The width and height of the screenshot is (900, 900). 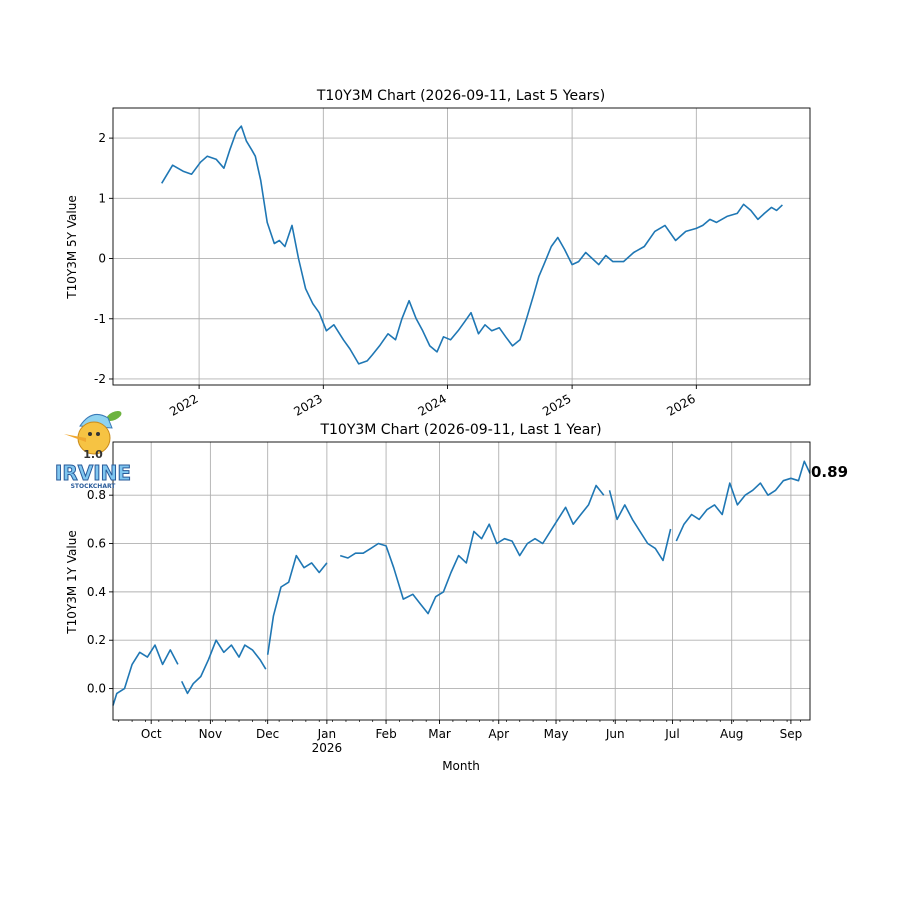 I want to click on logo-sub: STOCKCHART, so click(x=94, y=486).